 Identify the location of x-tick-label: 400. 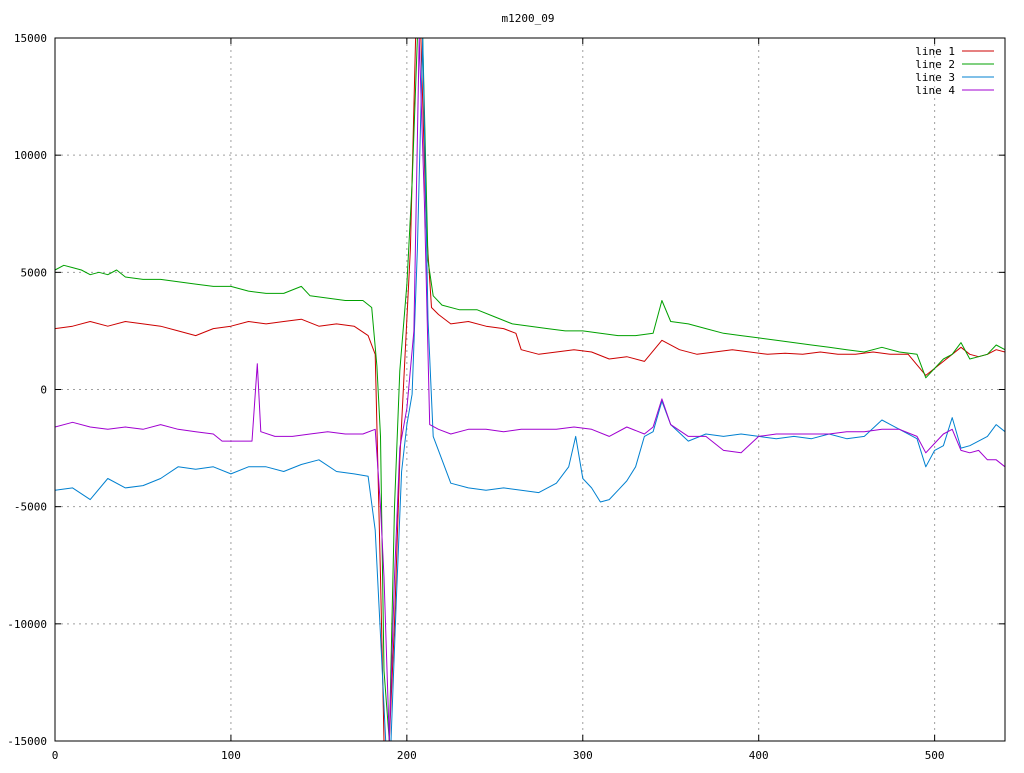
(759, 755).